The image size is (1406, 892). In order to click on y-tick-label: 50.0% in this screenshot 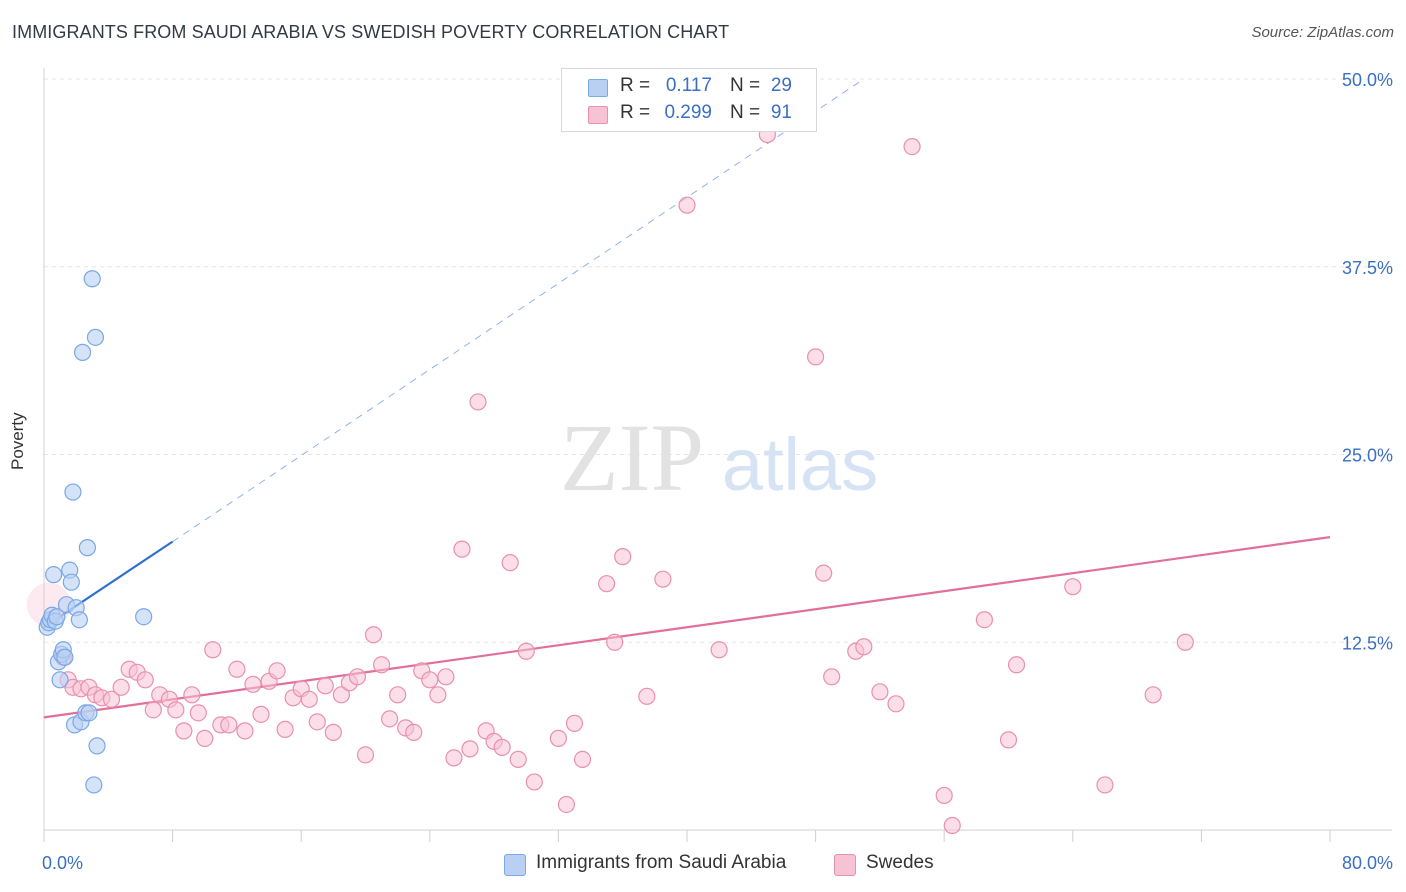, I will do `click(1367, 80)`.